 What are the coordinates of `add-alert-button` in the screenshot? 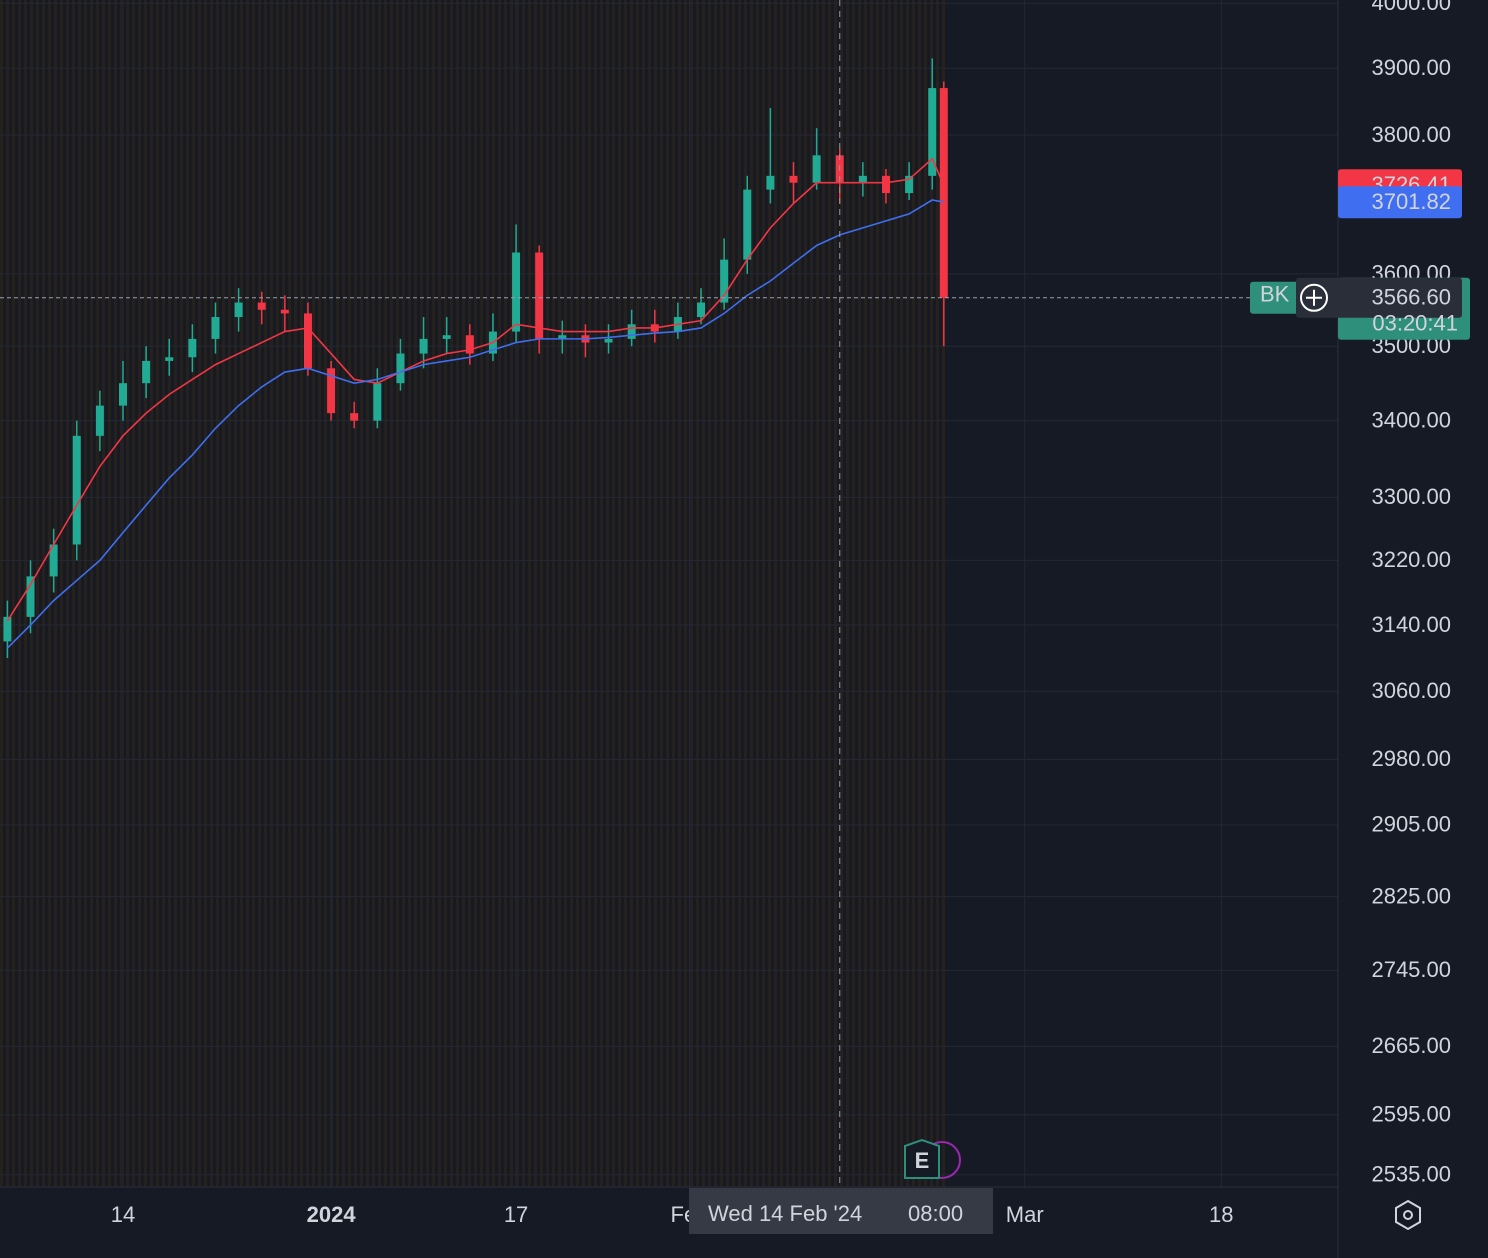 It's located at (1314, 297).